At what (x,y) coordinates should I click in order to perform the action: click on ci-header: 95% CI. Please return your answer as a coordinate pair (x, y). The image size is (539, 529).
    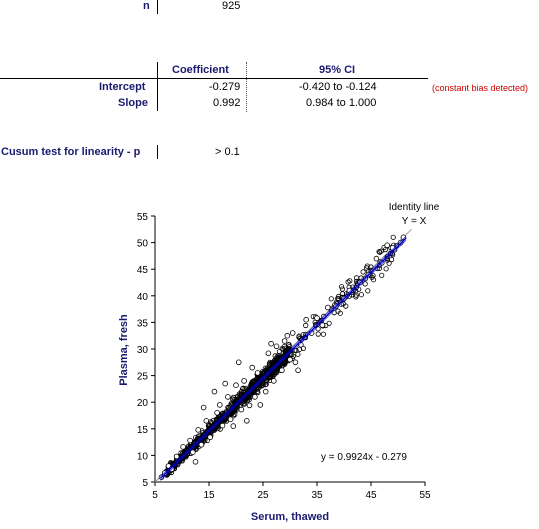
    Looking at the image, I should click on (337, 70).